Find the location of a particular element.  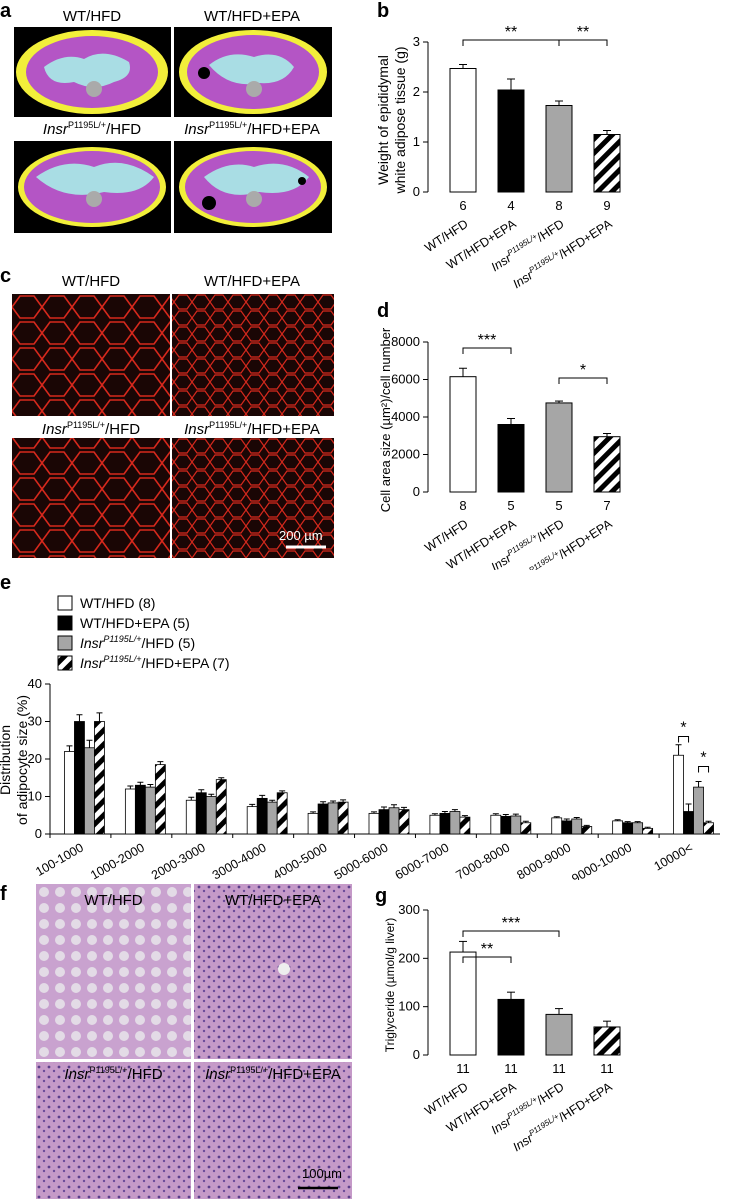

category-label: 4000-5000 is located at coordinates (300, 860).